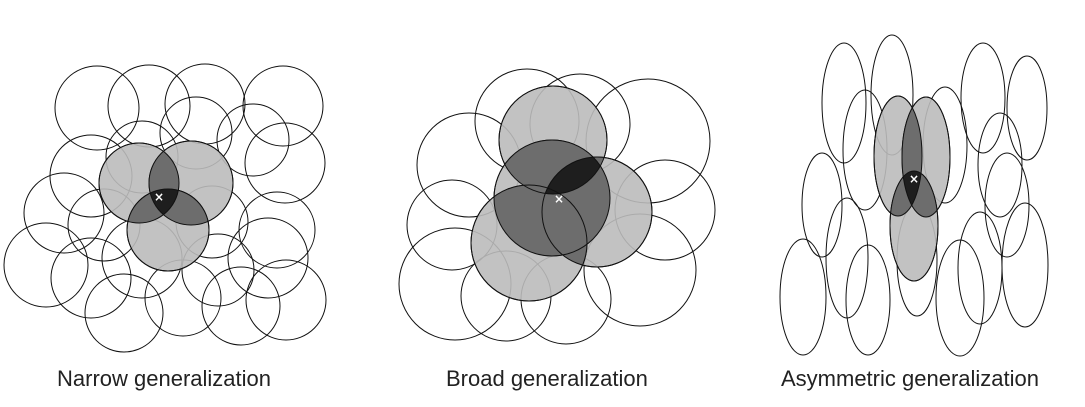  Describe the element at coordinates (574, 175) in the screenshot. I see `triple-overlap-region` at that location.